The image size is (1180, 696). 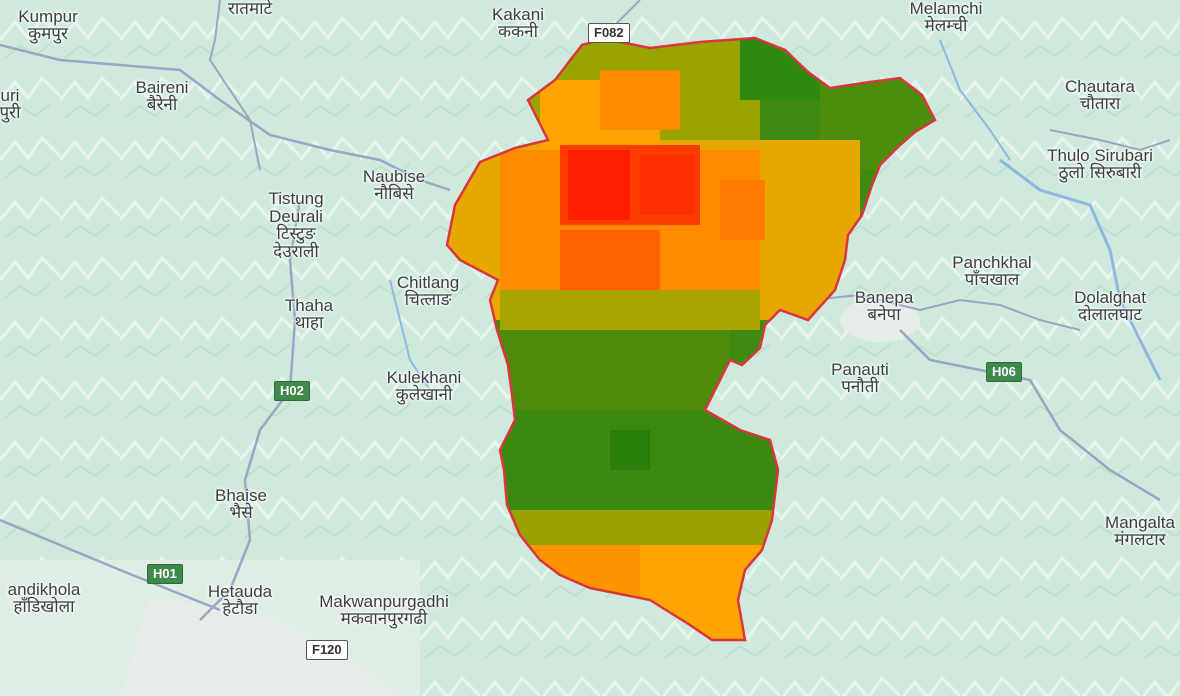 I want to click on place-kumpur: Kumpur कुमपुर, so click(x=48, y=26).